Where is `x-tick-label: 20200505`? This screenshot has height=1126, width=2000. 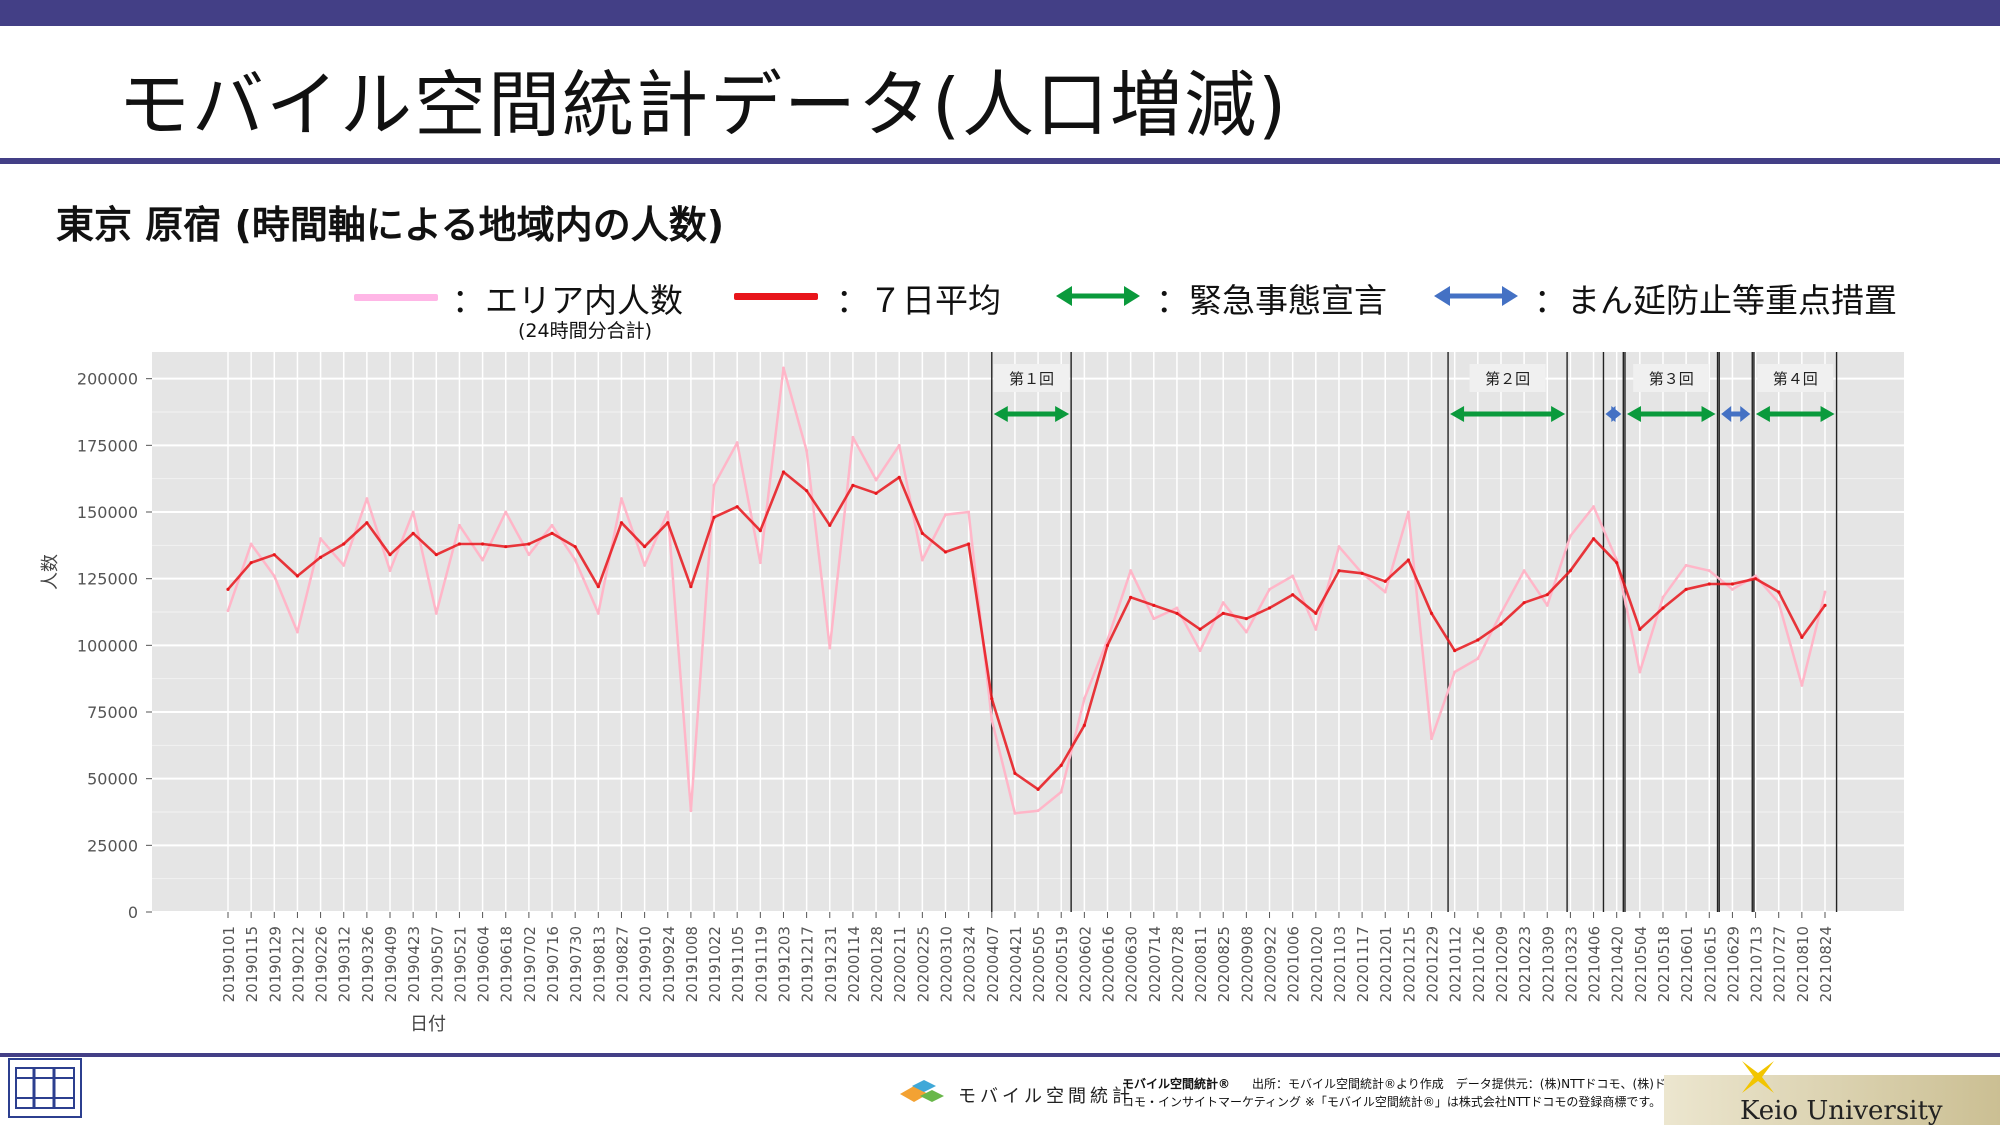
x-tick-label: 20200505 is located at coordinates (1039, 964).